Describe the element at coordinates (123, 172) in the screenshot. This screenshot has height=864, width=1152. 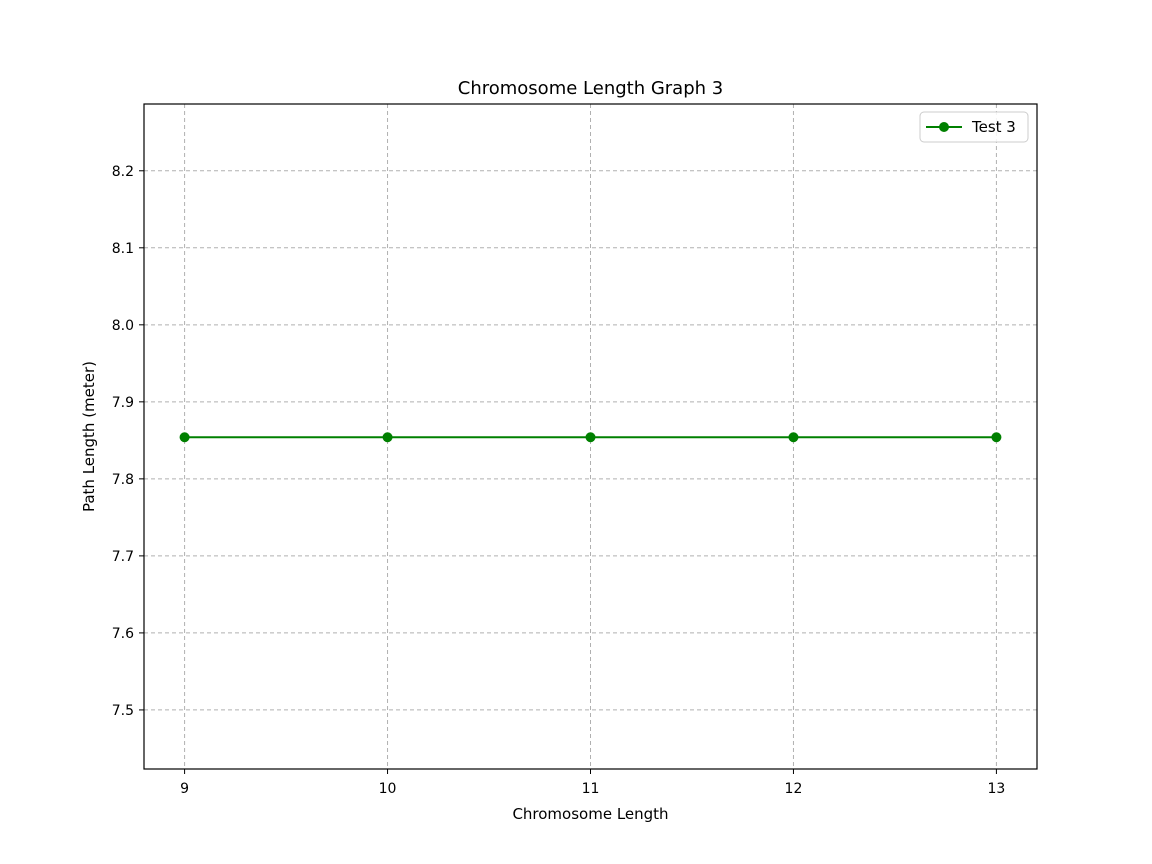
I see `y-tick-label: 8.2` at that location.